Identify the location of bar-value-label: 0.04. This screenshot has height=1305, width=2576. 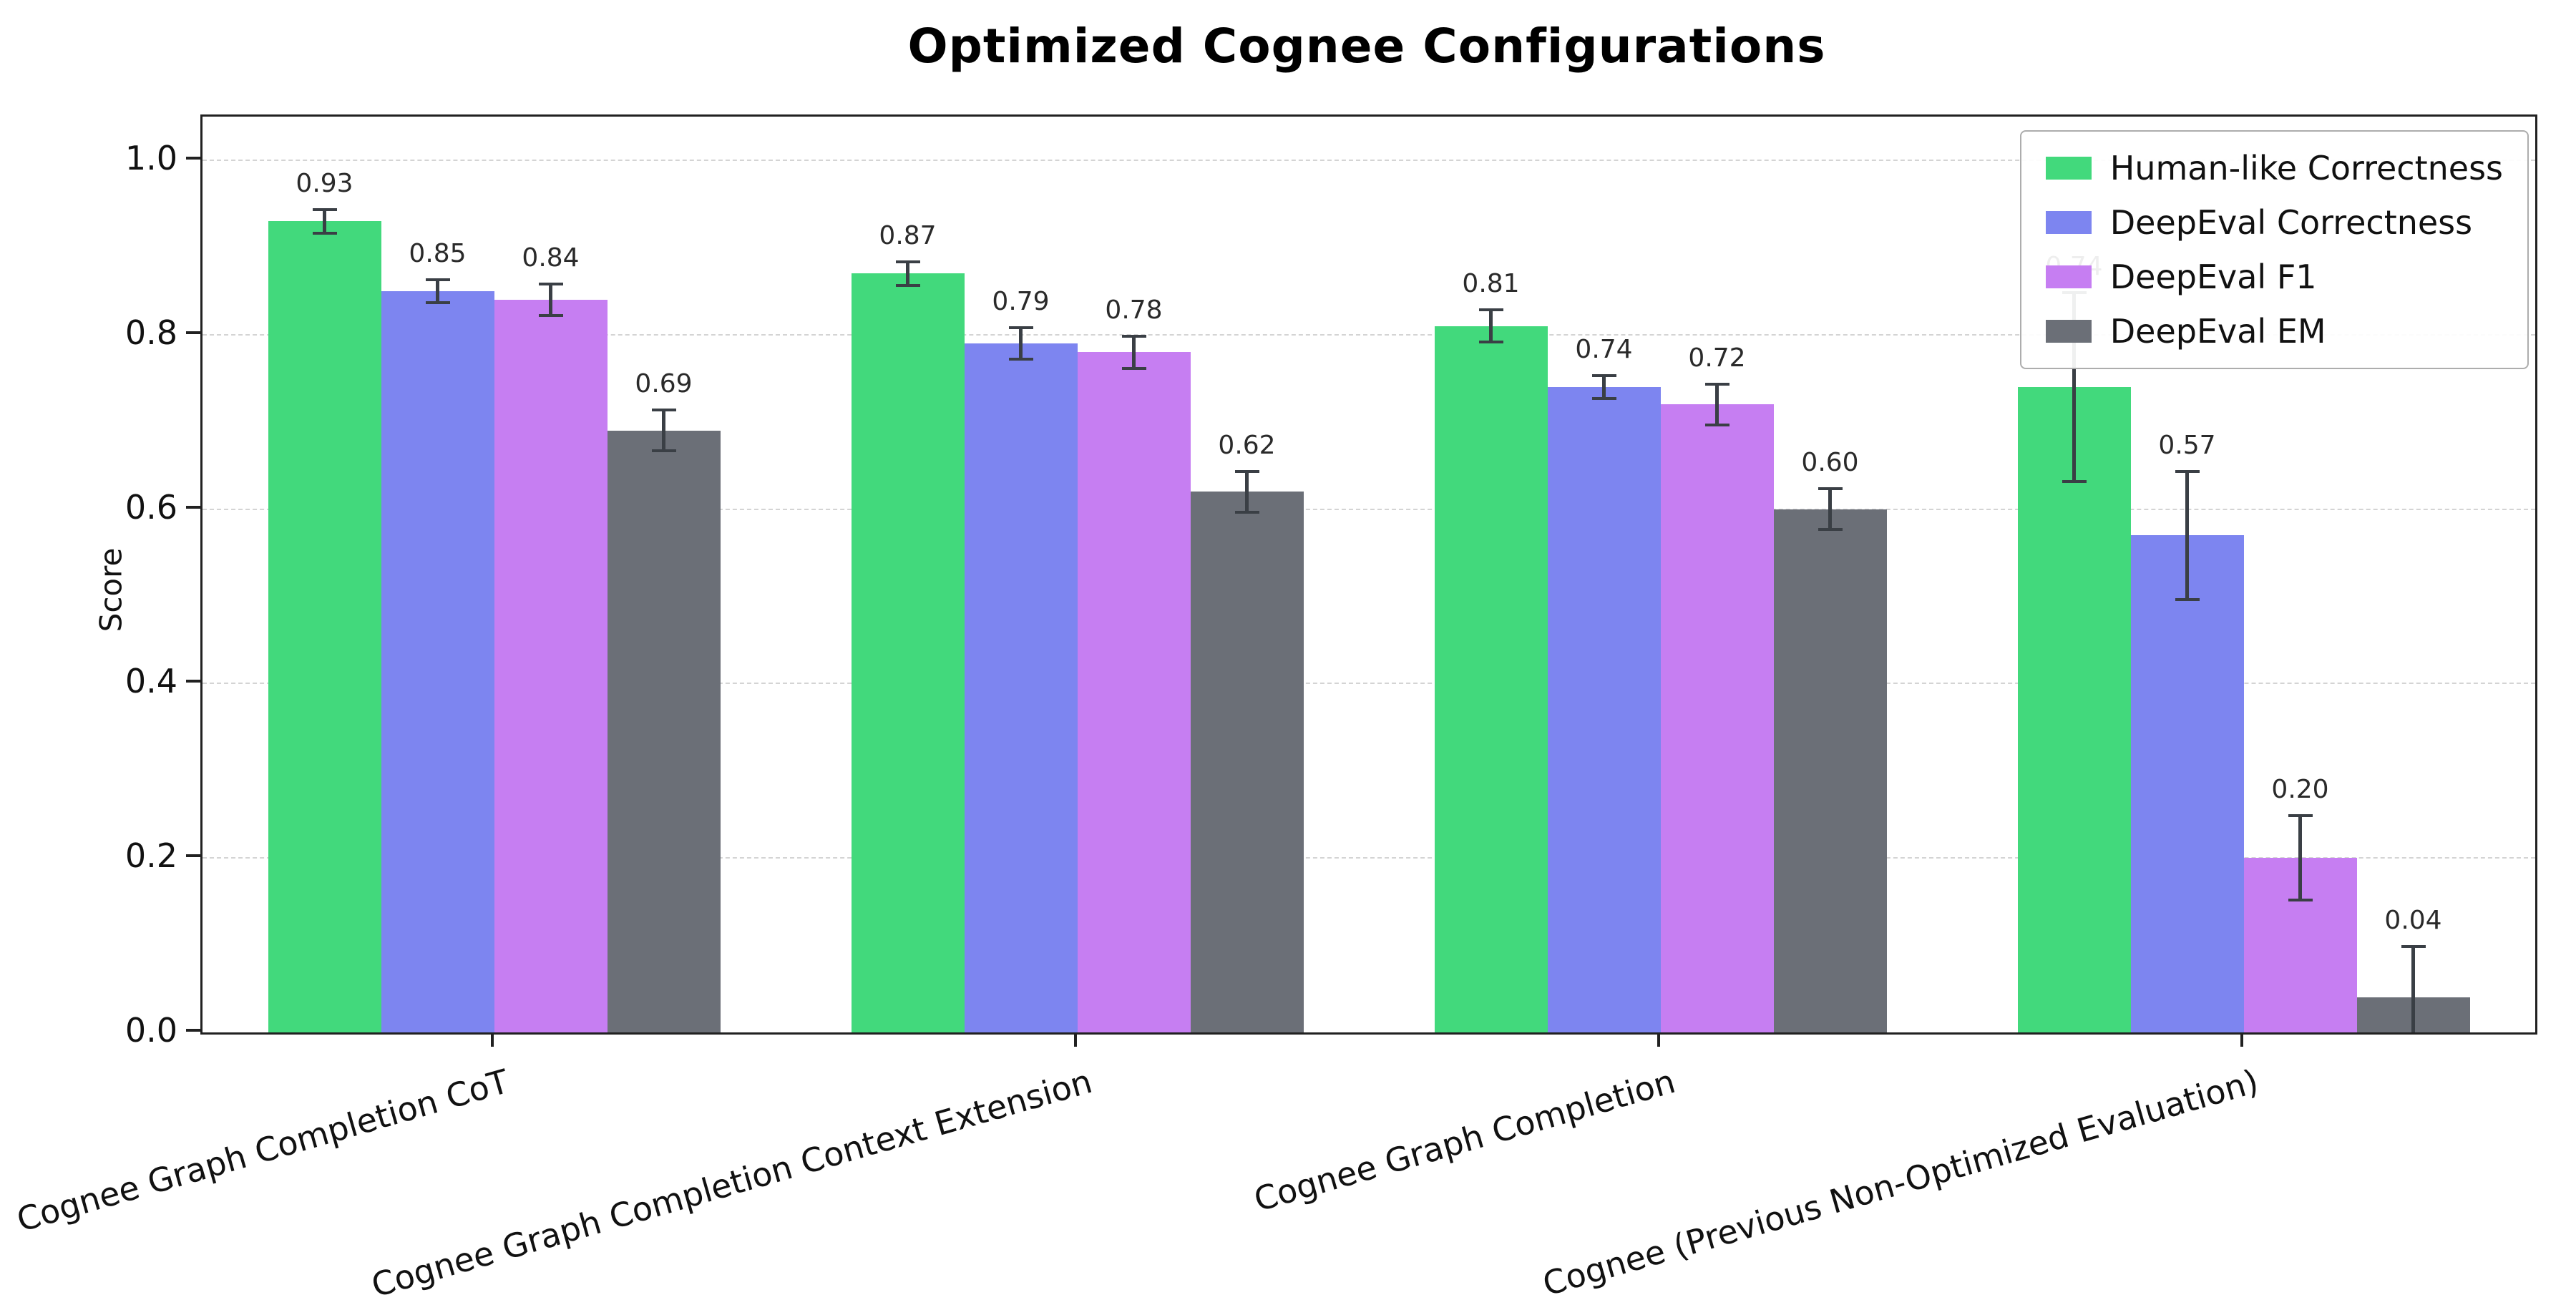
(2413, 921).